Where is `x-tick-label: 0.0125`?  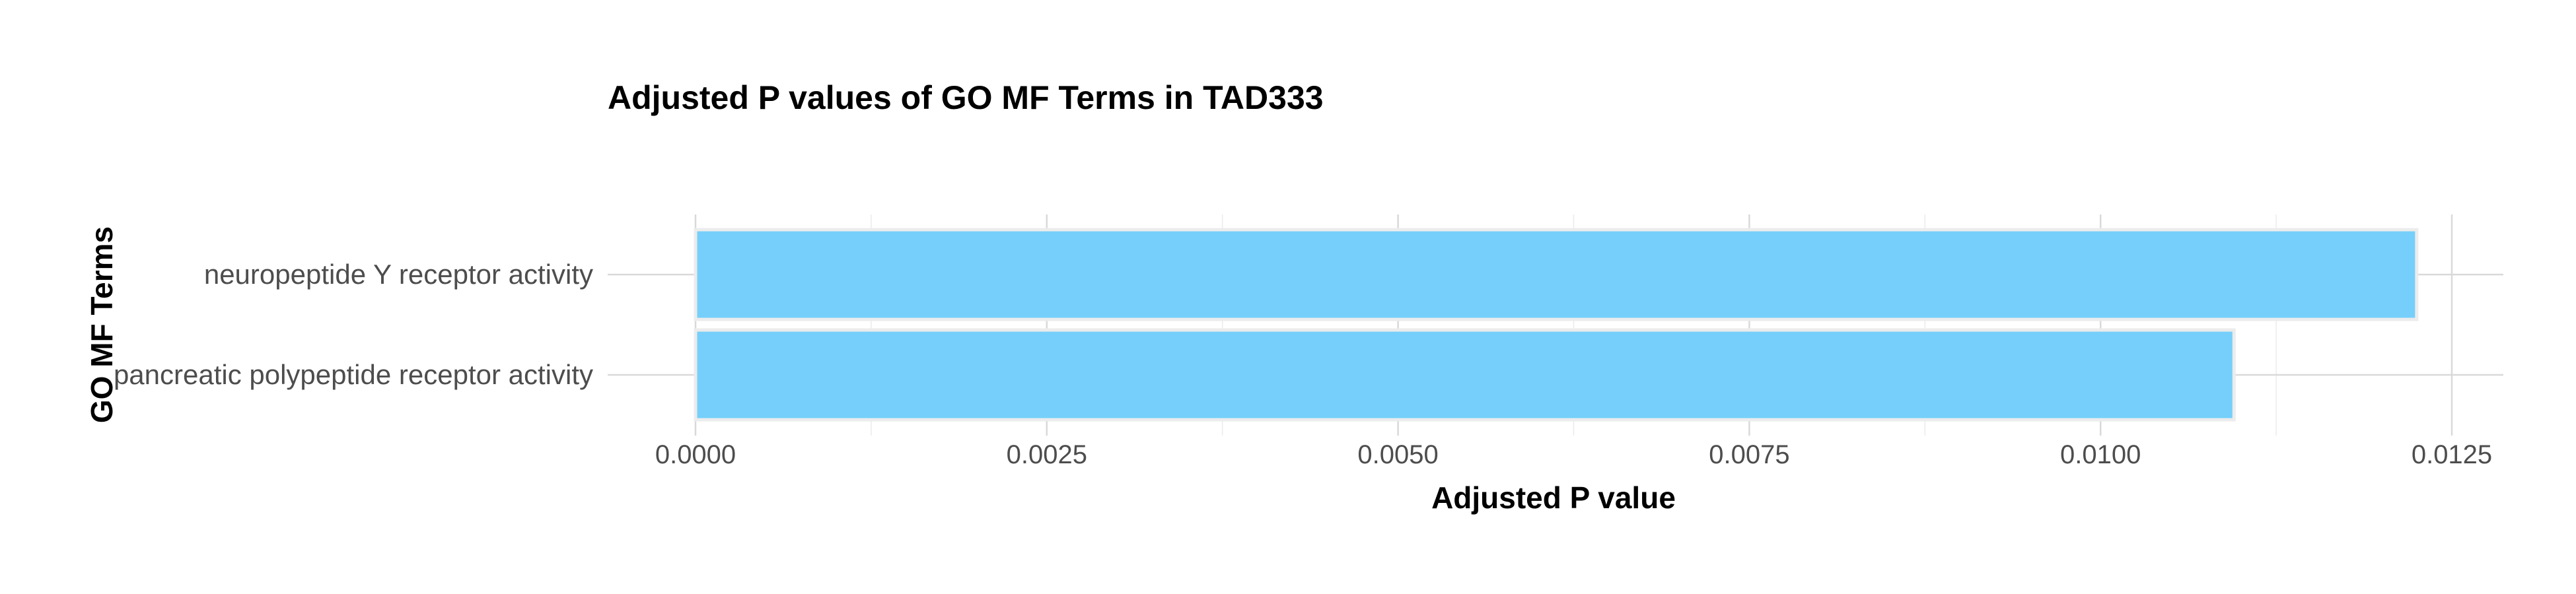 x-tick-label: 0.0125 is located at coordinates (2452, 454).